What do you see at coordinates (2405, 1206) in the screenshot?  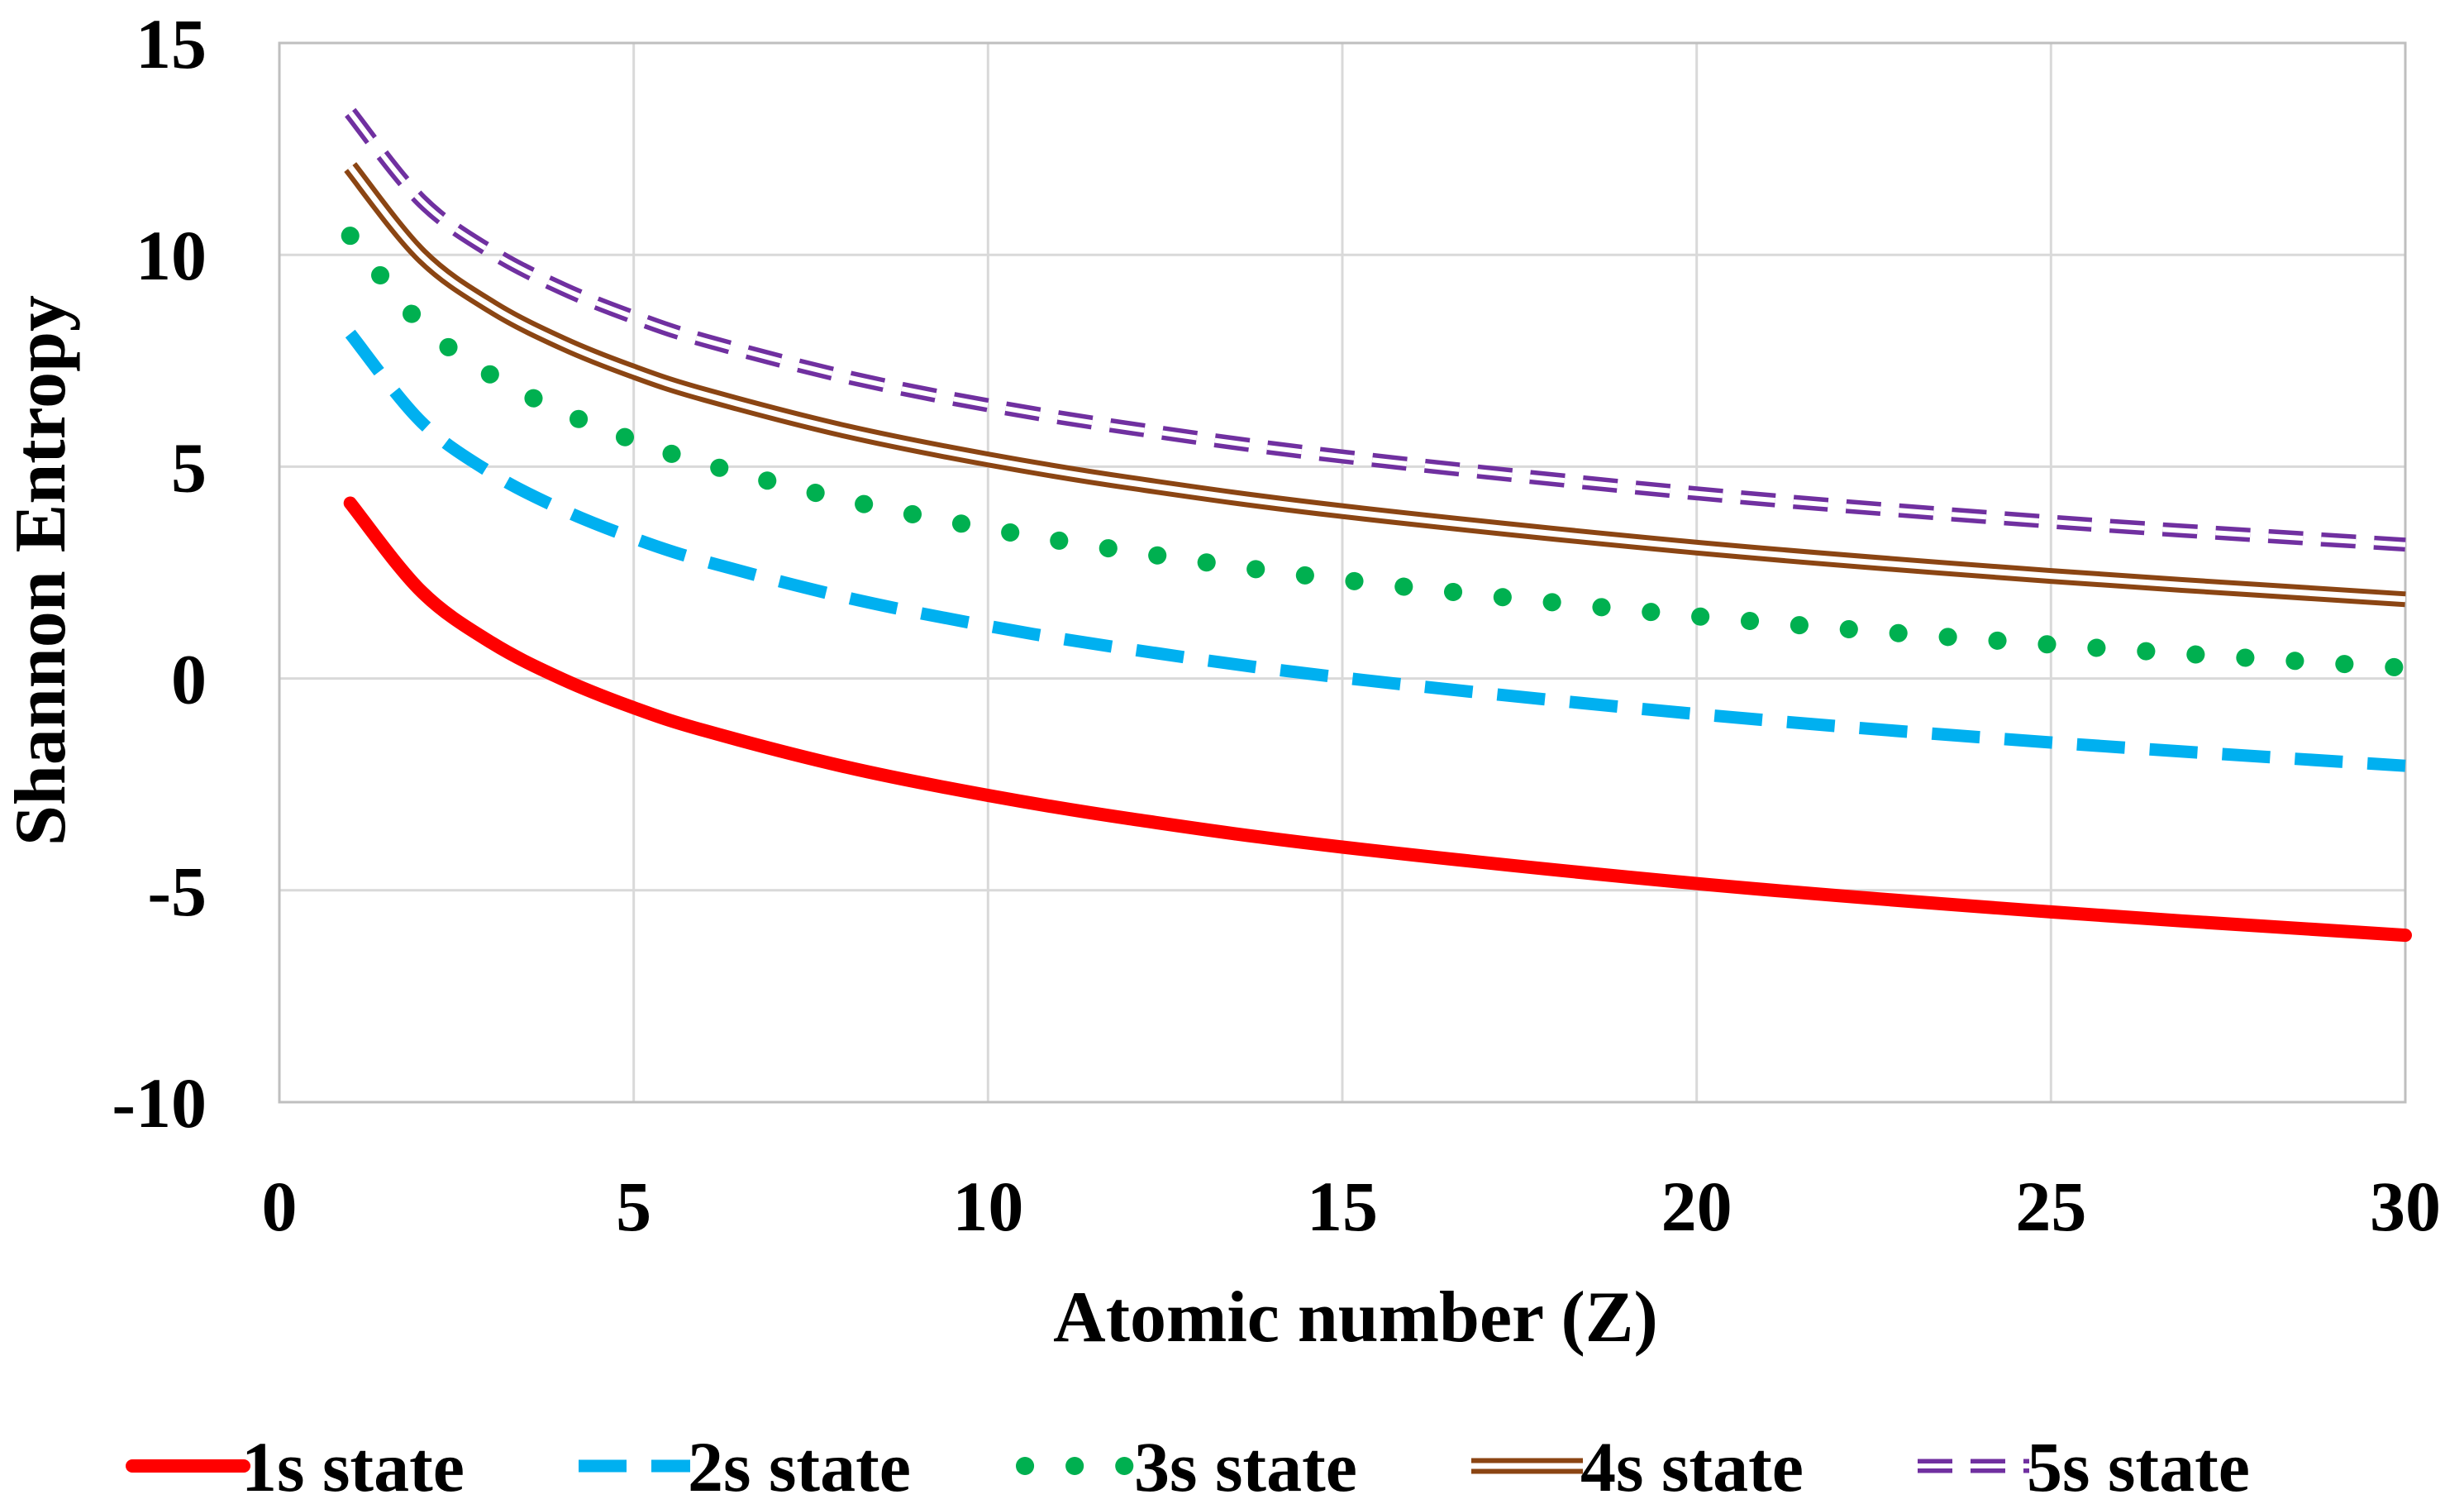 I see `x-tick-label: 30` at bounding box center [2405, 1206].